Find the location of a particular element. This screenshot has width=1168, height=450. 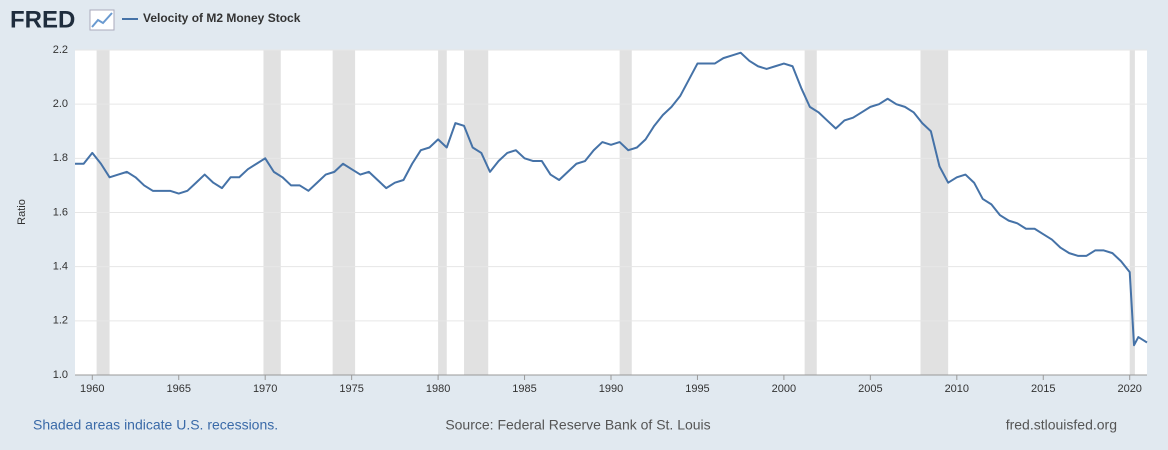

x-tick-label: 1995 is located at coordinates (697, 389).